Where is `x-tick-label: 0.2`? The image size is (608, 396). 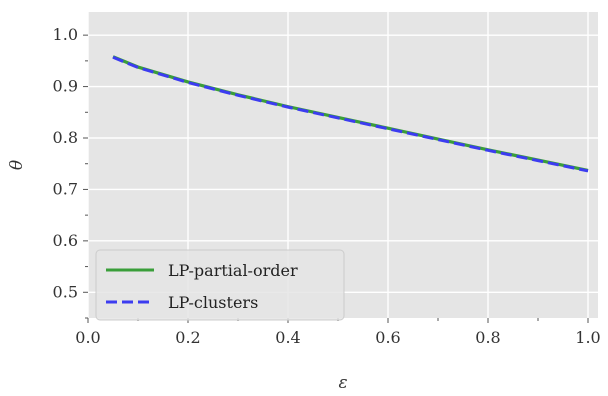
x-tick-label: 0.2 is located at coordinates (187, 337).